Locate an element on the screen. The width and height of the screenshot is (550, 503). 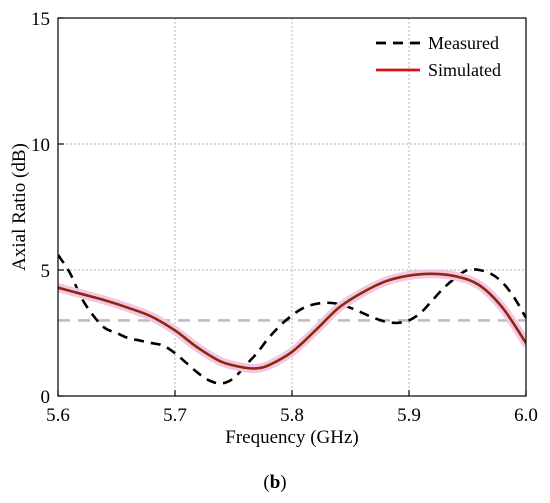
legend-label-simulated: Simulated is located at coordinates (464, 70).